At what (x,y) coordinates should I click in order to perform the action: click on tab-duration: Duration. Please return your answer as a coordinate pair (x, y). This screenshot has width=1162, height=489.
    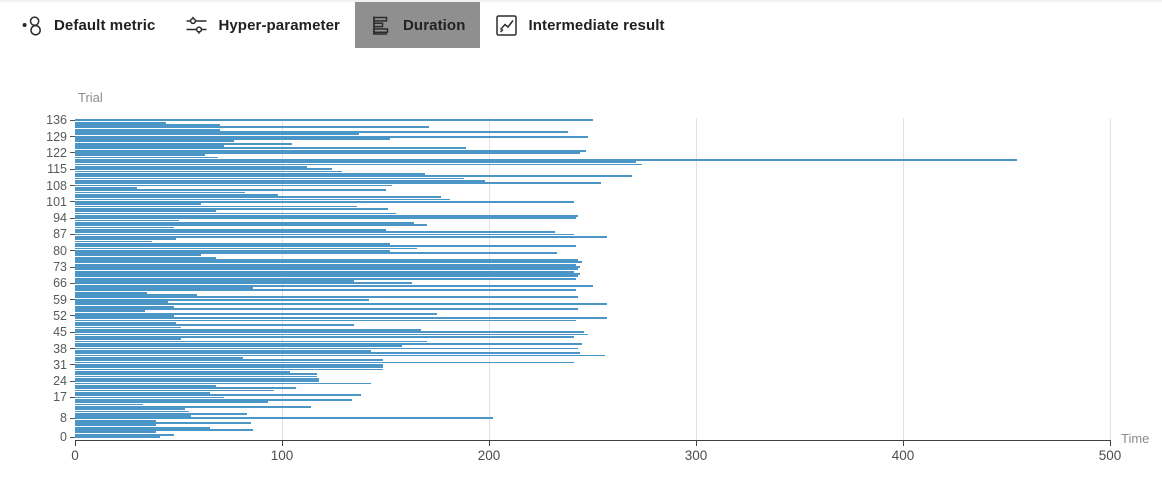
    Looking at the image, I should click on (418, 25).